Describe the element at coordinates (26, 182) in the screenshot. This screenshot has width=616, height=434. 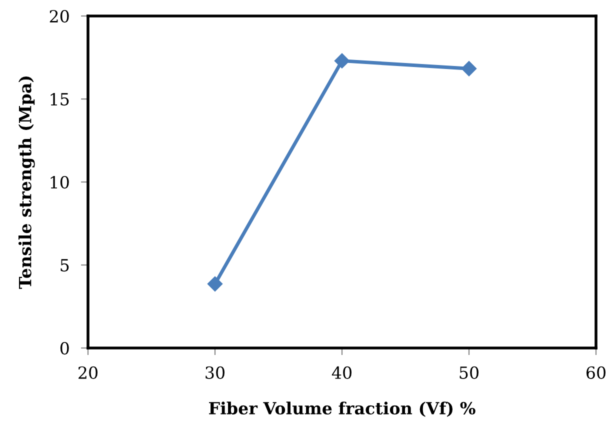
I see `y-axis-title: Tensile strength (Mpa)` at that location.